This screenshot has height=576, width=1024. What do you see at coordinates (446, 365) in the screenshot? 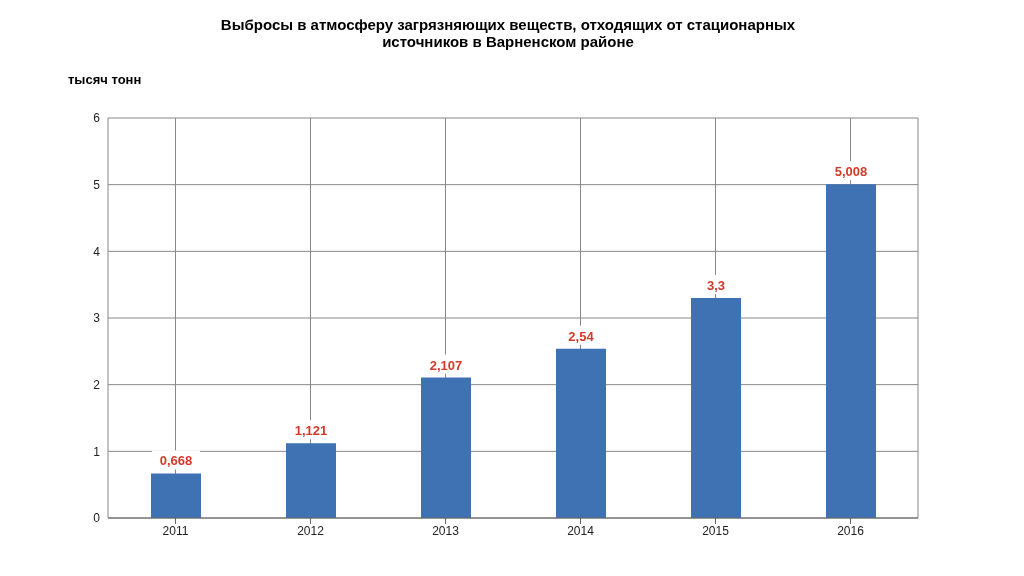
I see `data-label: 2,107` at bounding box center [446, 365].